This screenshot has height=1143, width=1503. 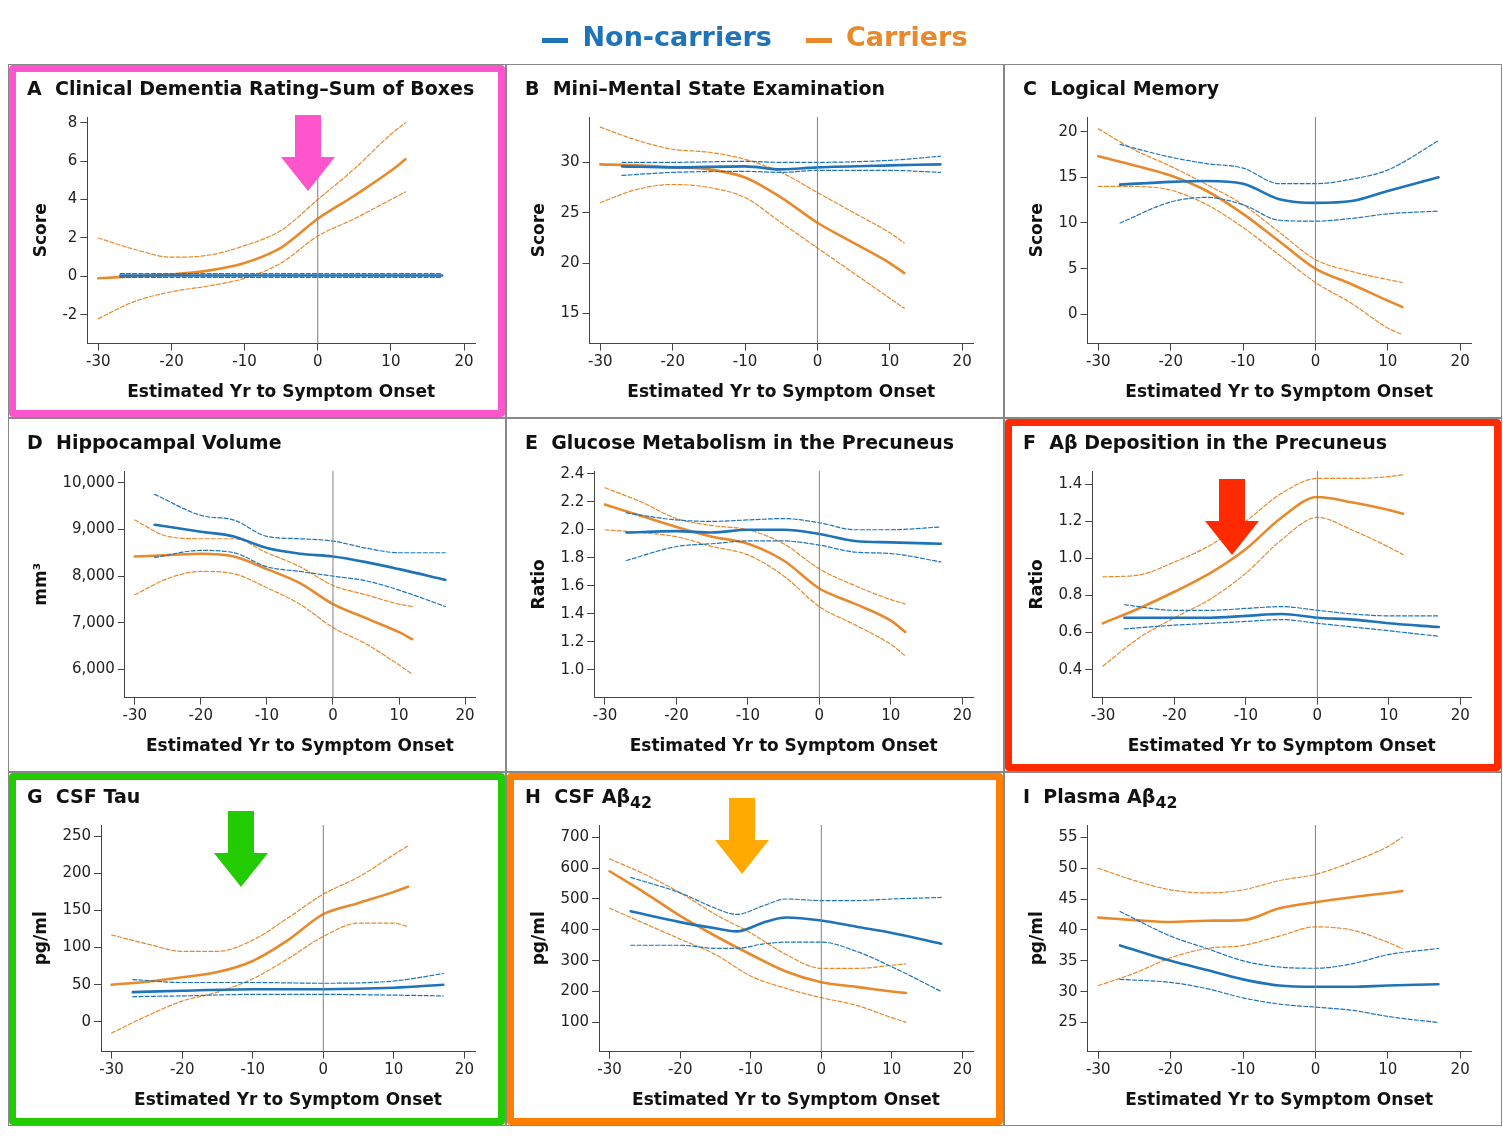 What do you see at coordinates (88, 481) in the screenshot?
I see `y-tick-label: 10,000` at bounding box center [88, 481].